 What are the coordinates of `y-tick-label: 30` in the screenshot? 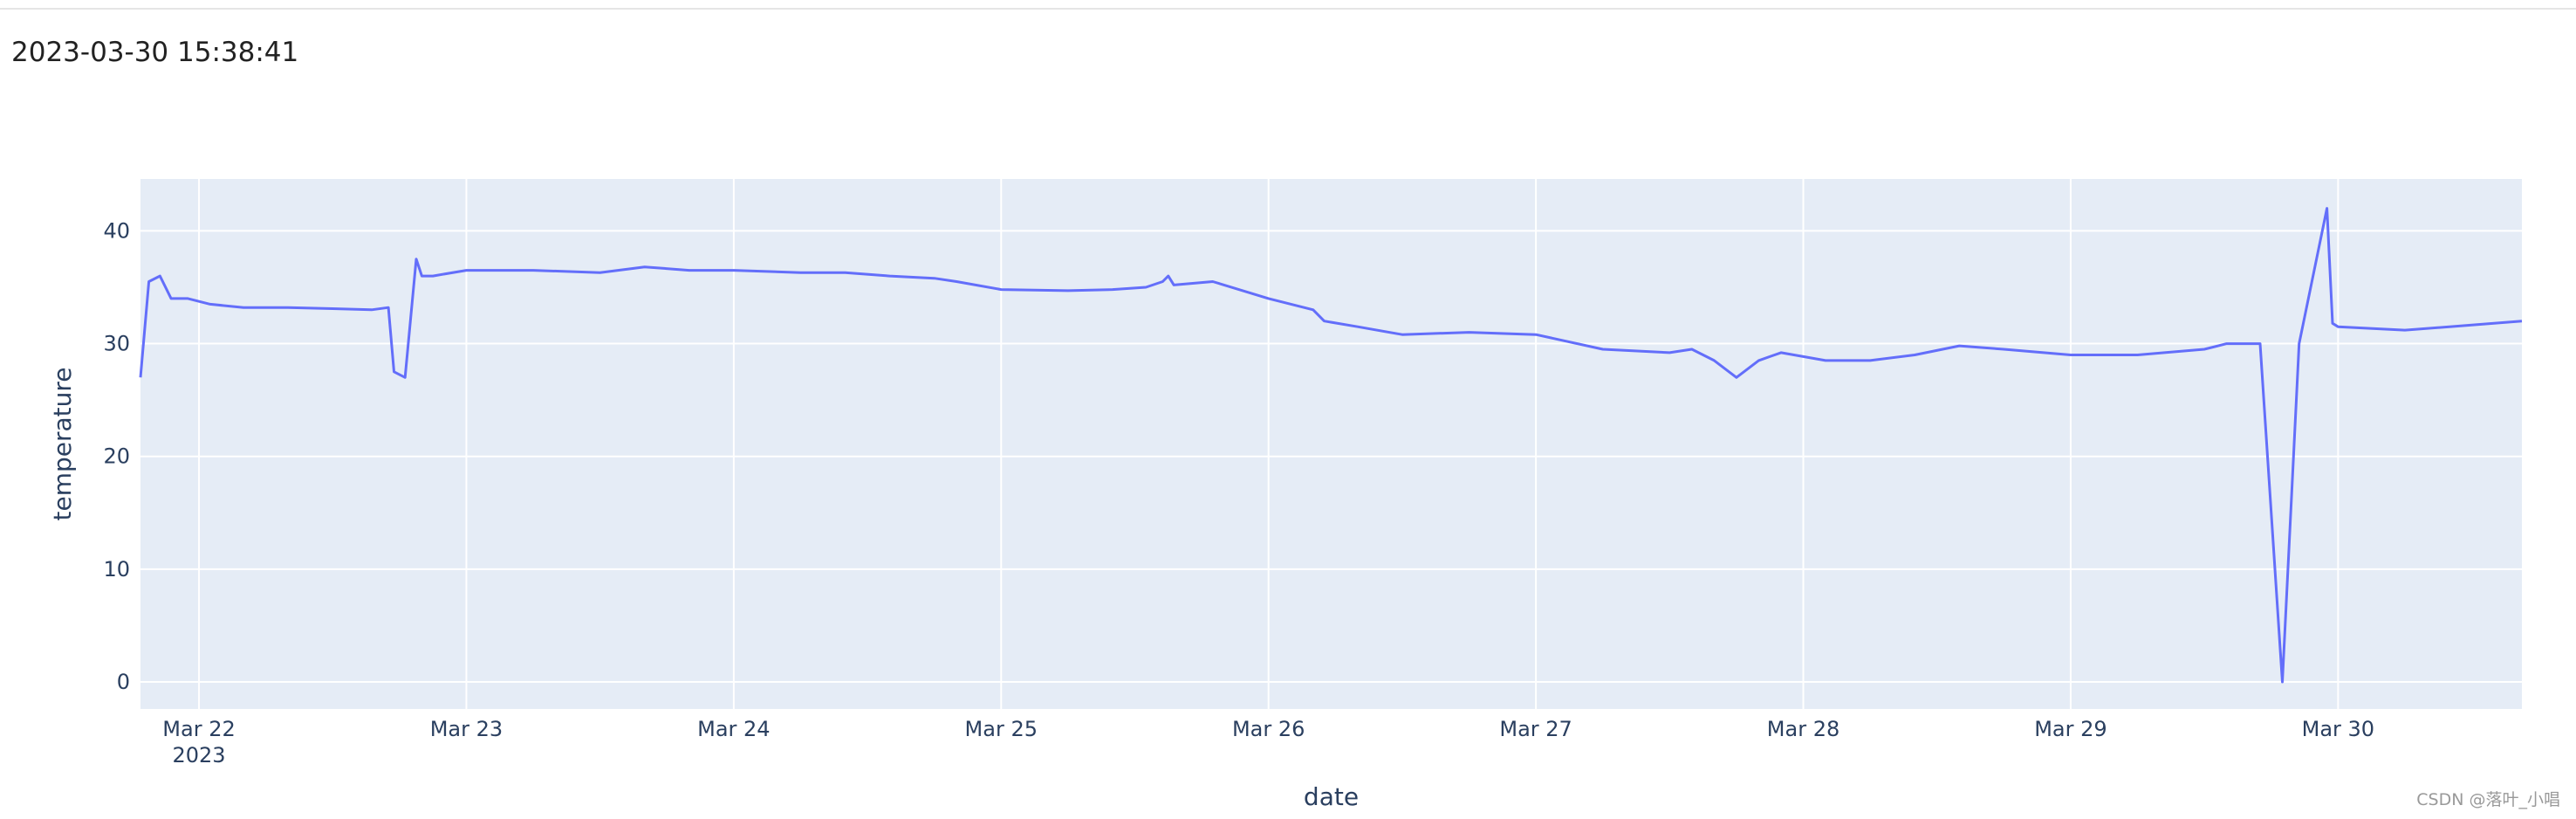 It's located at (117, 344).